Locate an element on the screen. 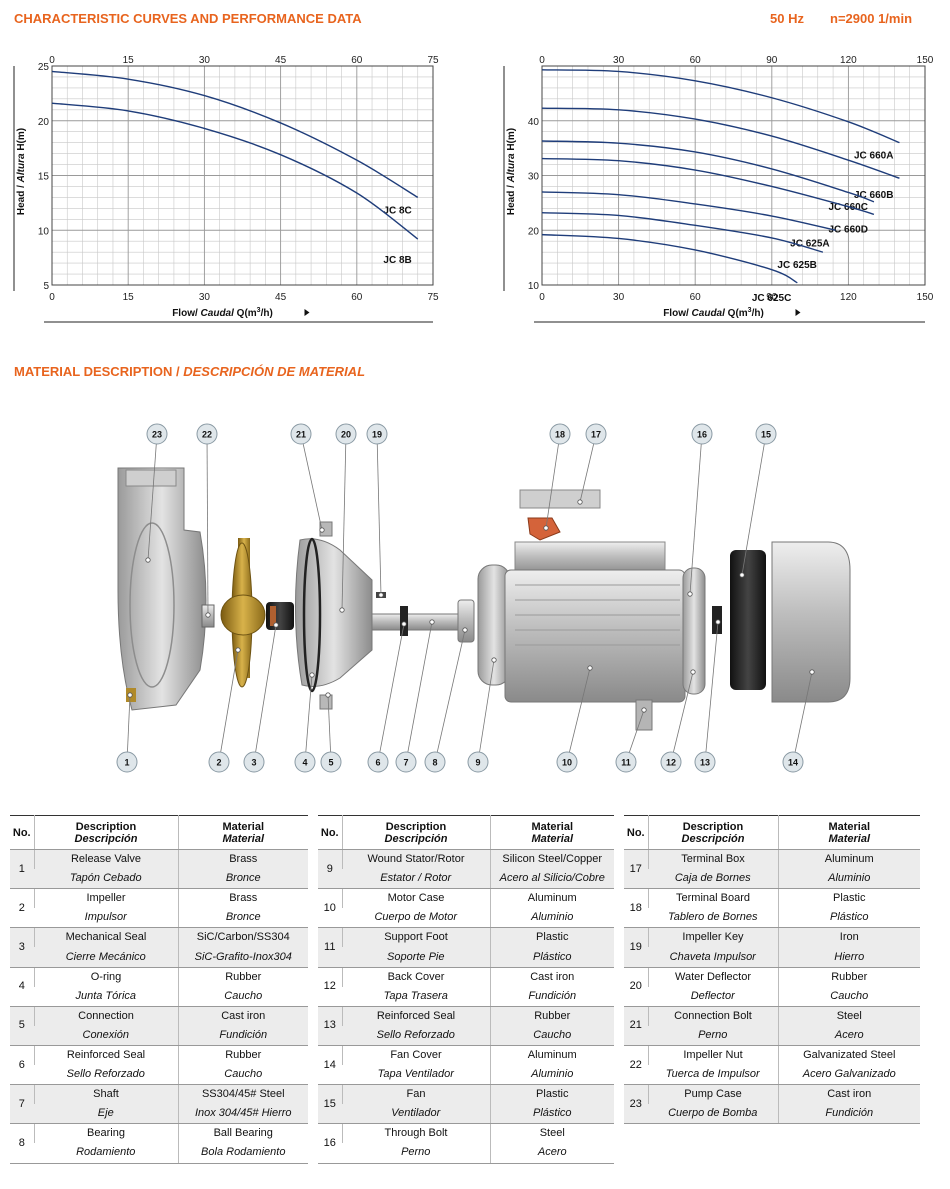  part-number: 19 is located at coordinates (636, 947).